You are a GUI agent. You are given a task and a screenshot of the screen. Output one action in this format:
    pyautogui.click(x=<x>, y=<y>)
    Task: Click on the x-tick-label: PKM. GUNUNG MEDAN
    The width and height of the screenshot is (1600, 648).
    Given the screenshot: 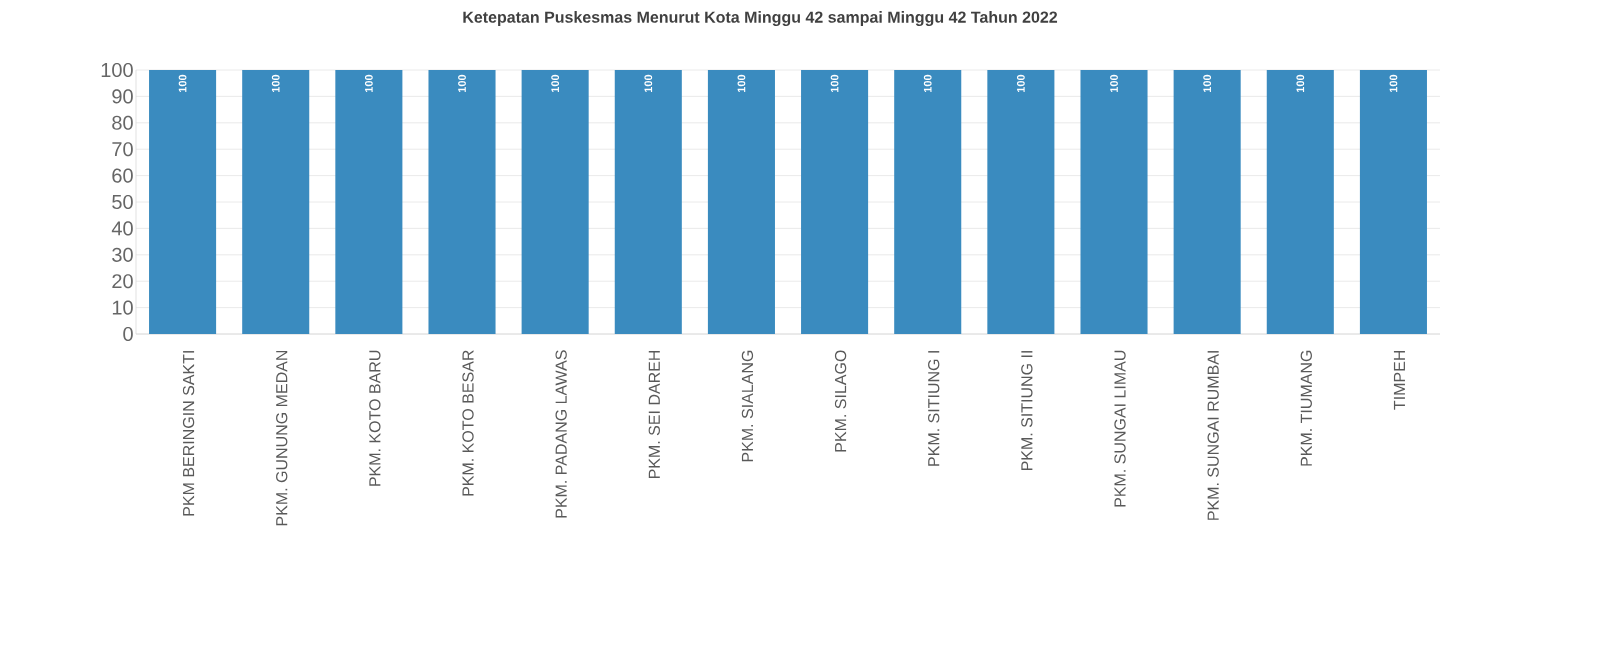 What is the action you would take?
    pyautogui.click(x=282, y=438)
    